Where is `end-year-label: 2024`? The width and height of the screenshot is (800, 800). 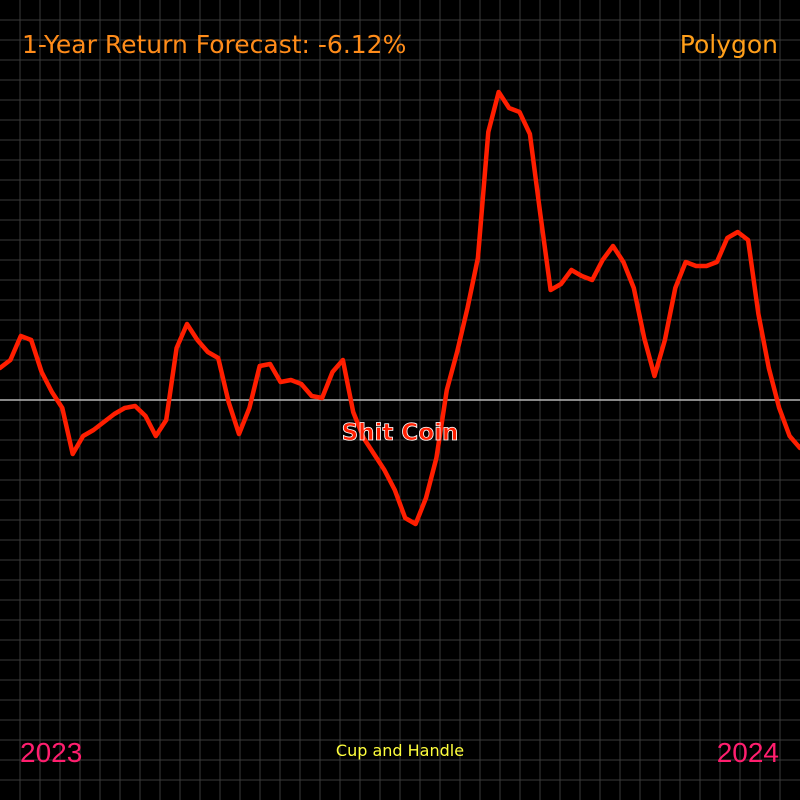
end-year-label: 2024 is located at coordinates (748, 752).